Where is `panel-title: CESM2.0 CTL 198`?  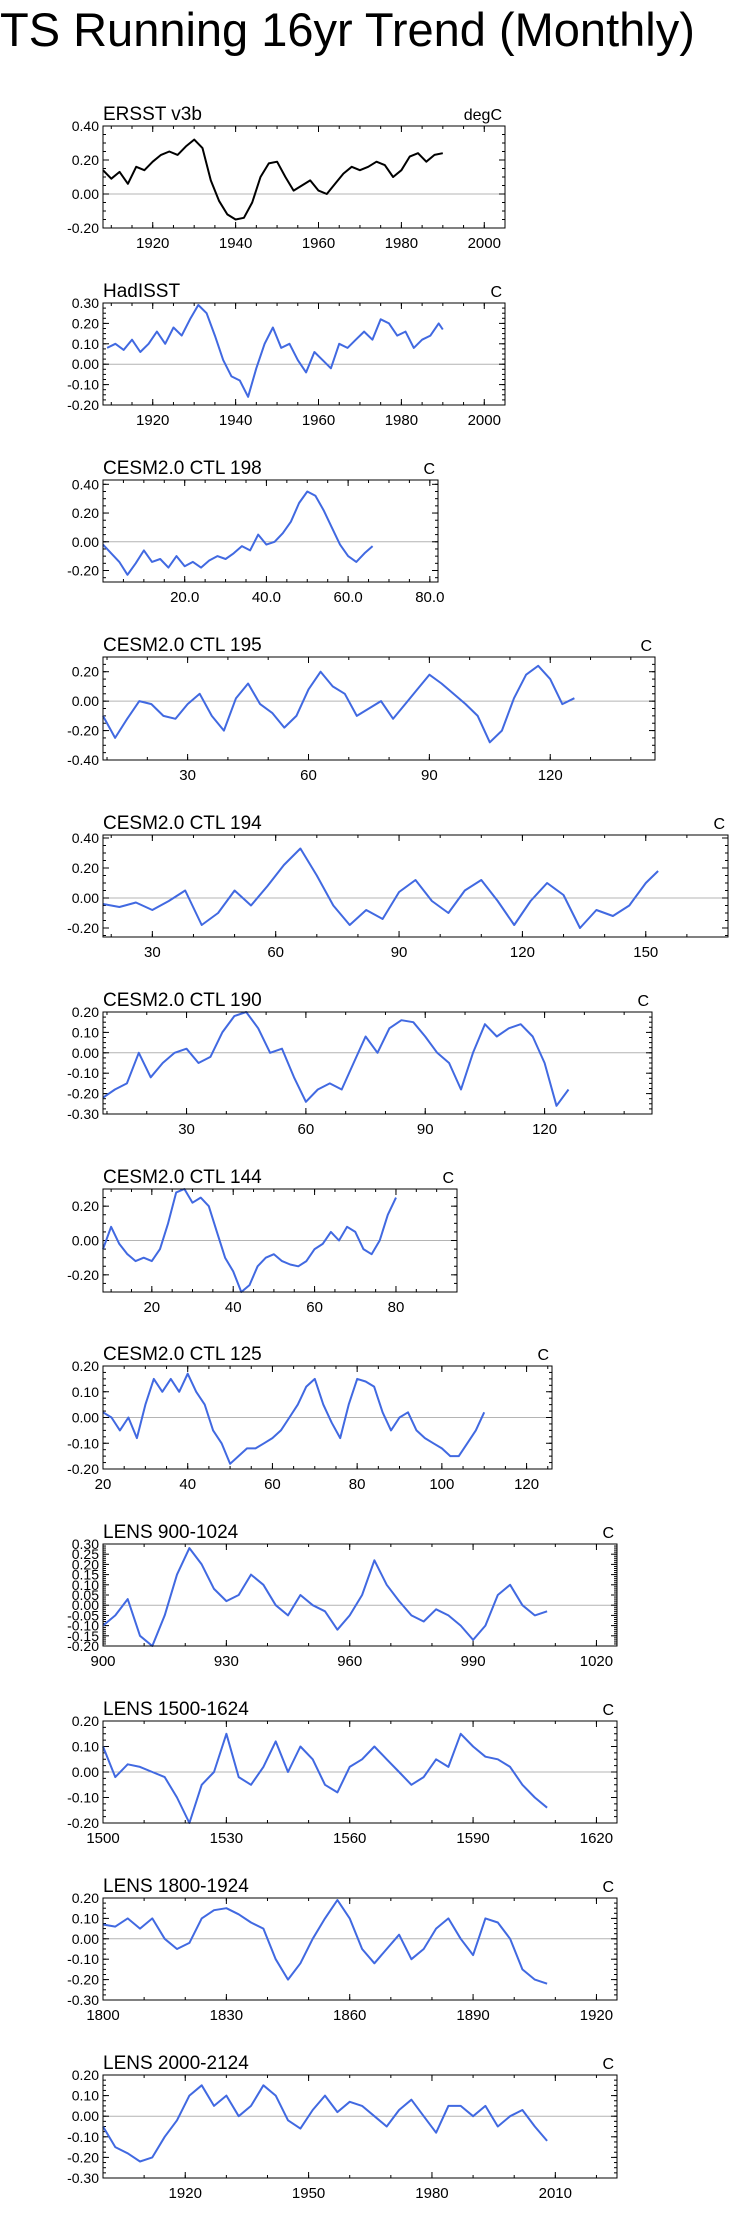
panel-title: CESM2.0 CTL 198 is located at coordinates (182, 468).